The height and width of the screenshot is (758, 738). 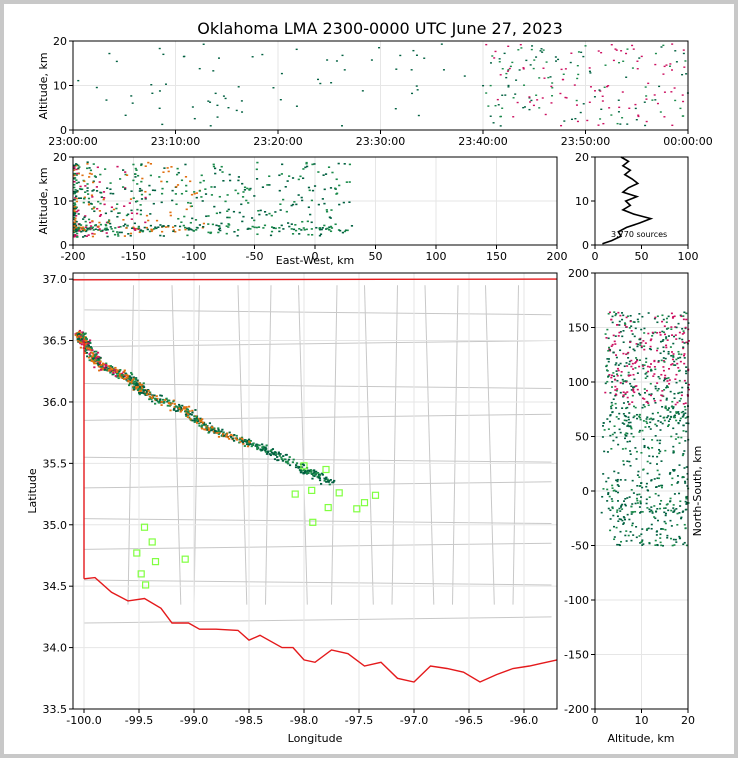 What do you see at coordinates (277, 141) in the screenshot?
I see `time-xtick-label: 23:20:00` at bounding box center [277, 141].